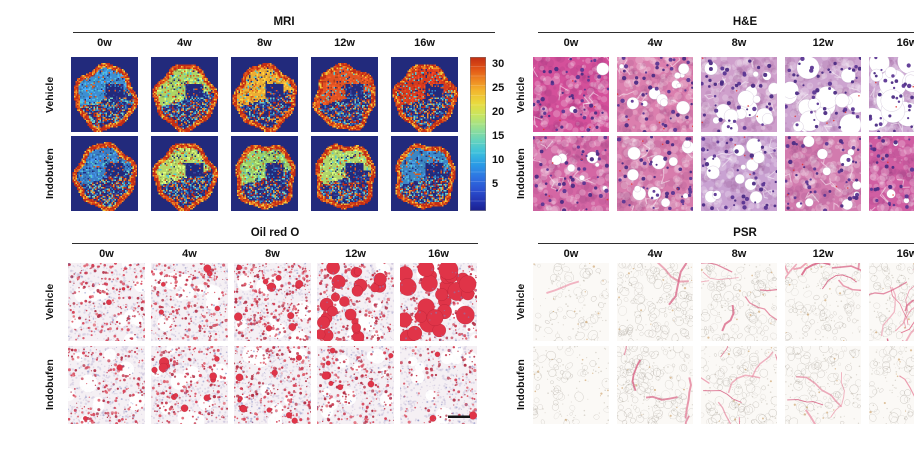  What do you see at coordinates (823, 173) in the screenshot?
I see `he-image-indobufen-12w` at bounding box center [823, 173].